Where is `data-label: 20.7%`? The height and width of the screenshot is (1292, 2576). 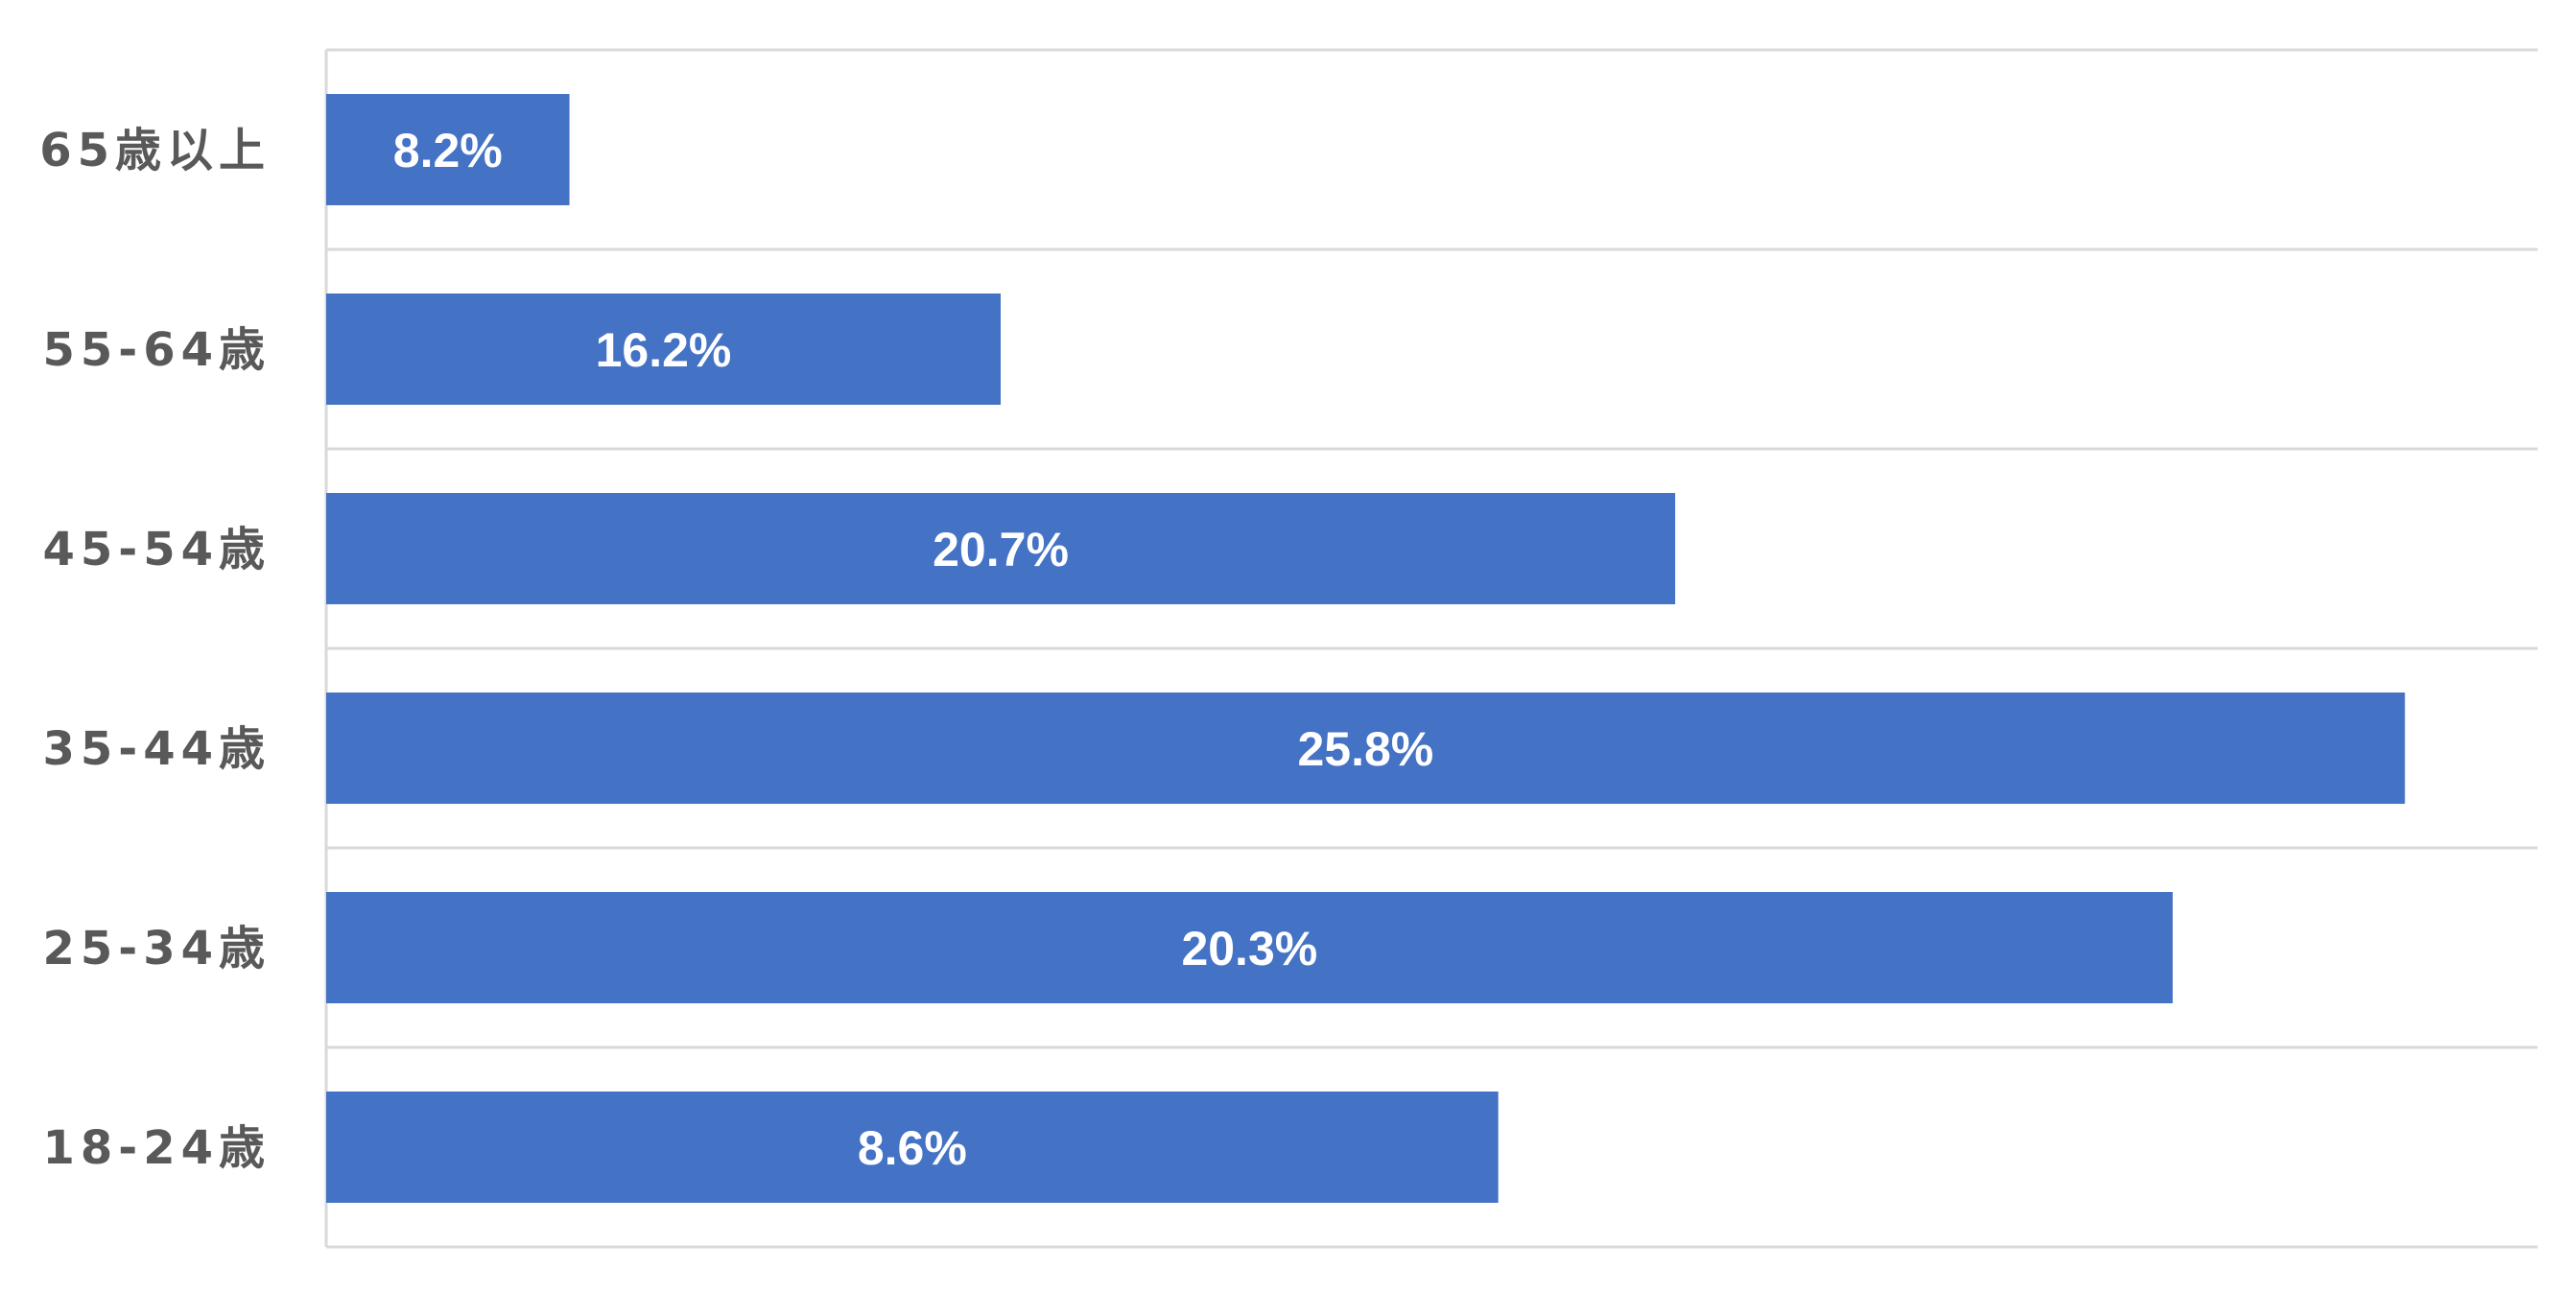
data-label: 20.7% is located at coordinates (1001, 549).